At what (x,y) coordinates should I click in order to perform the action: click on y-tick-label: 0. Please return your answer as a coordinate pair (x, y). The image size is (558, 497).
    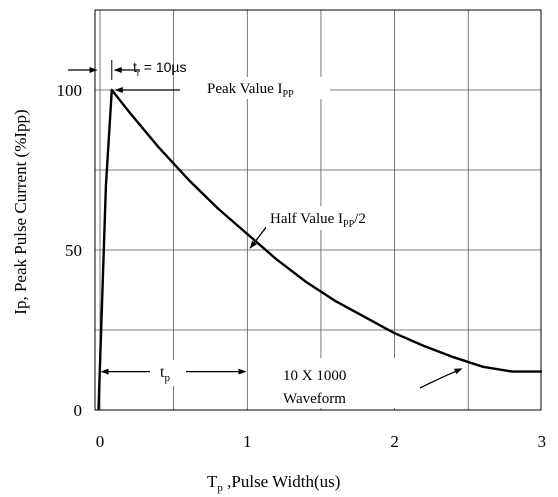
    Looking at the image, I should click on (78, 410).